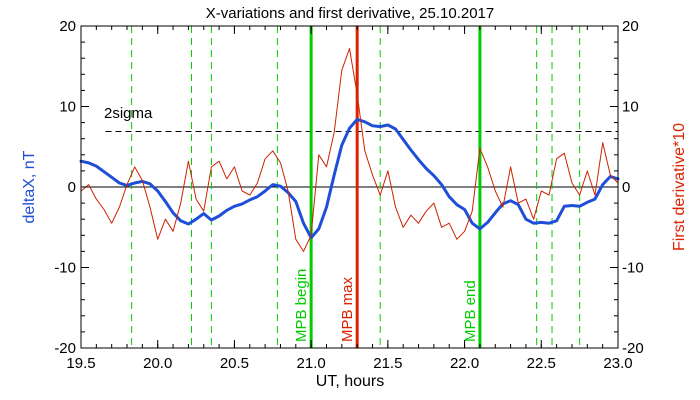  I want to click on x-axis-label: UT, hours, so click(350, 381).